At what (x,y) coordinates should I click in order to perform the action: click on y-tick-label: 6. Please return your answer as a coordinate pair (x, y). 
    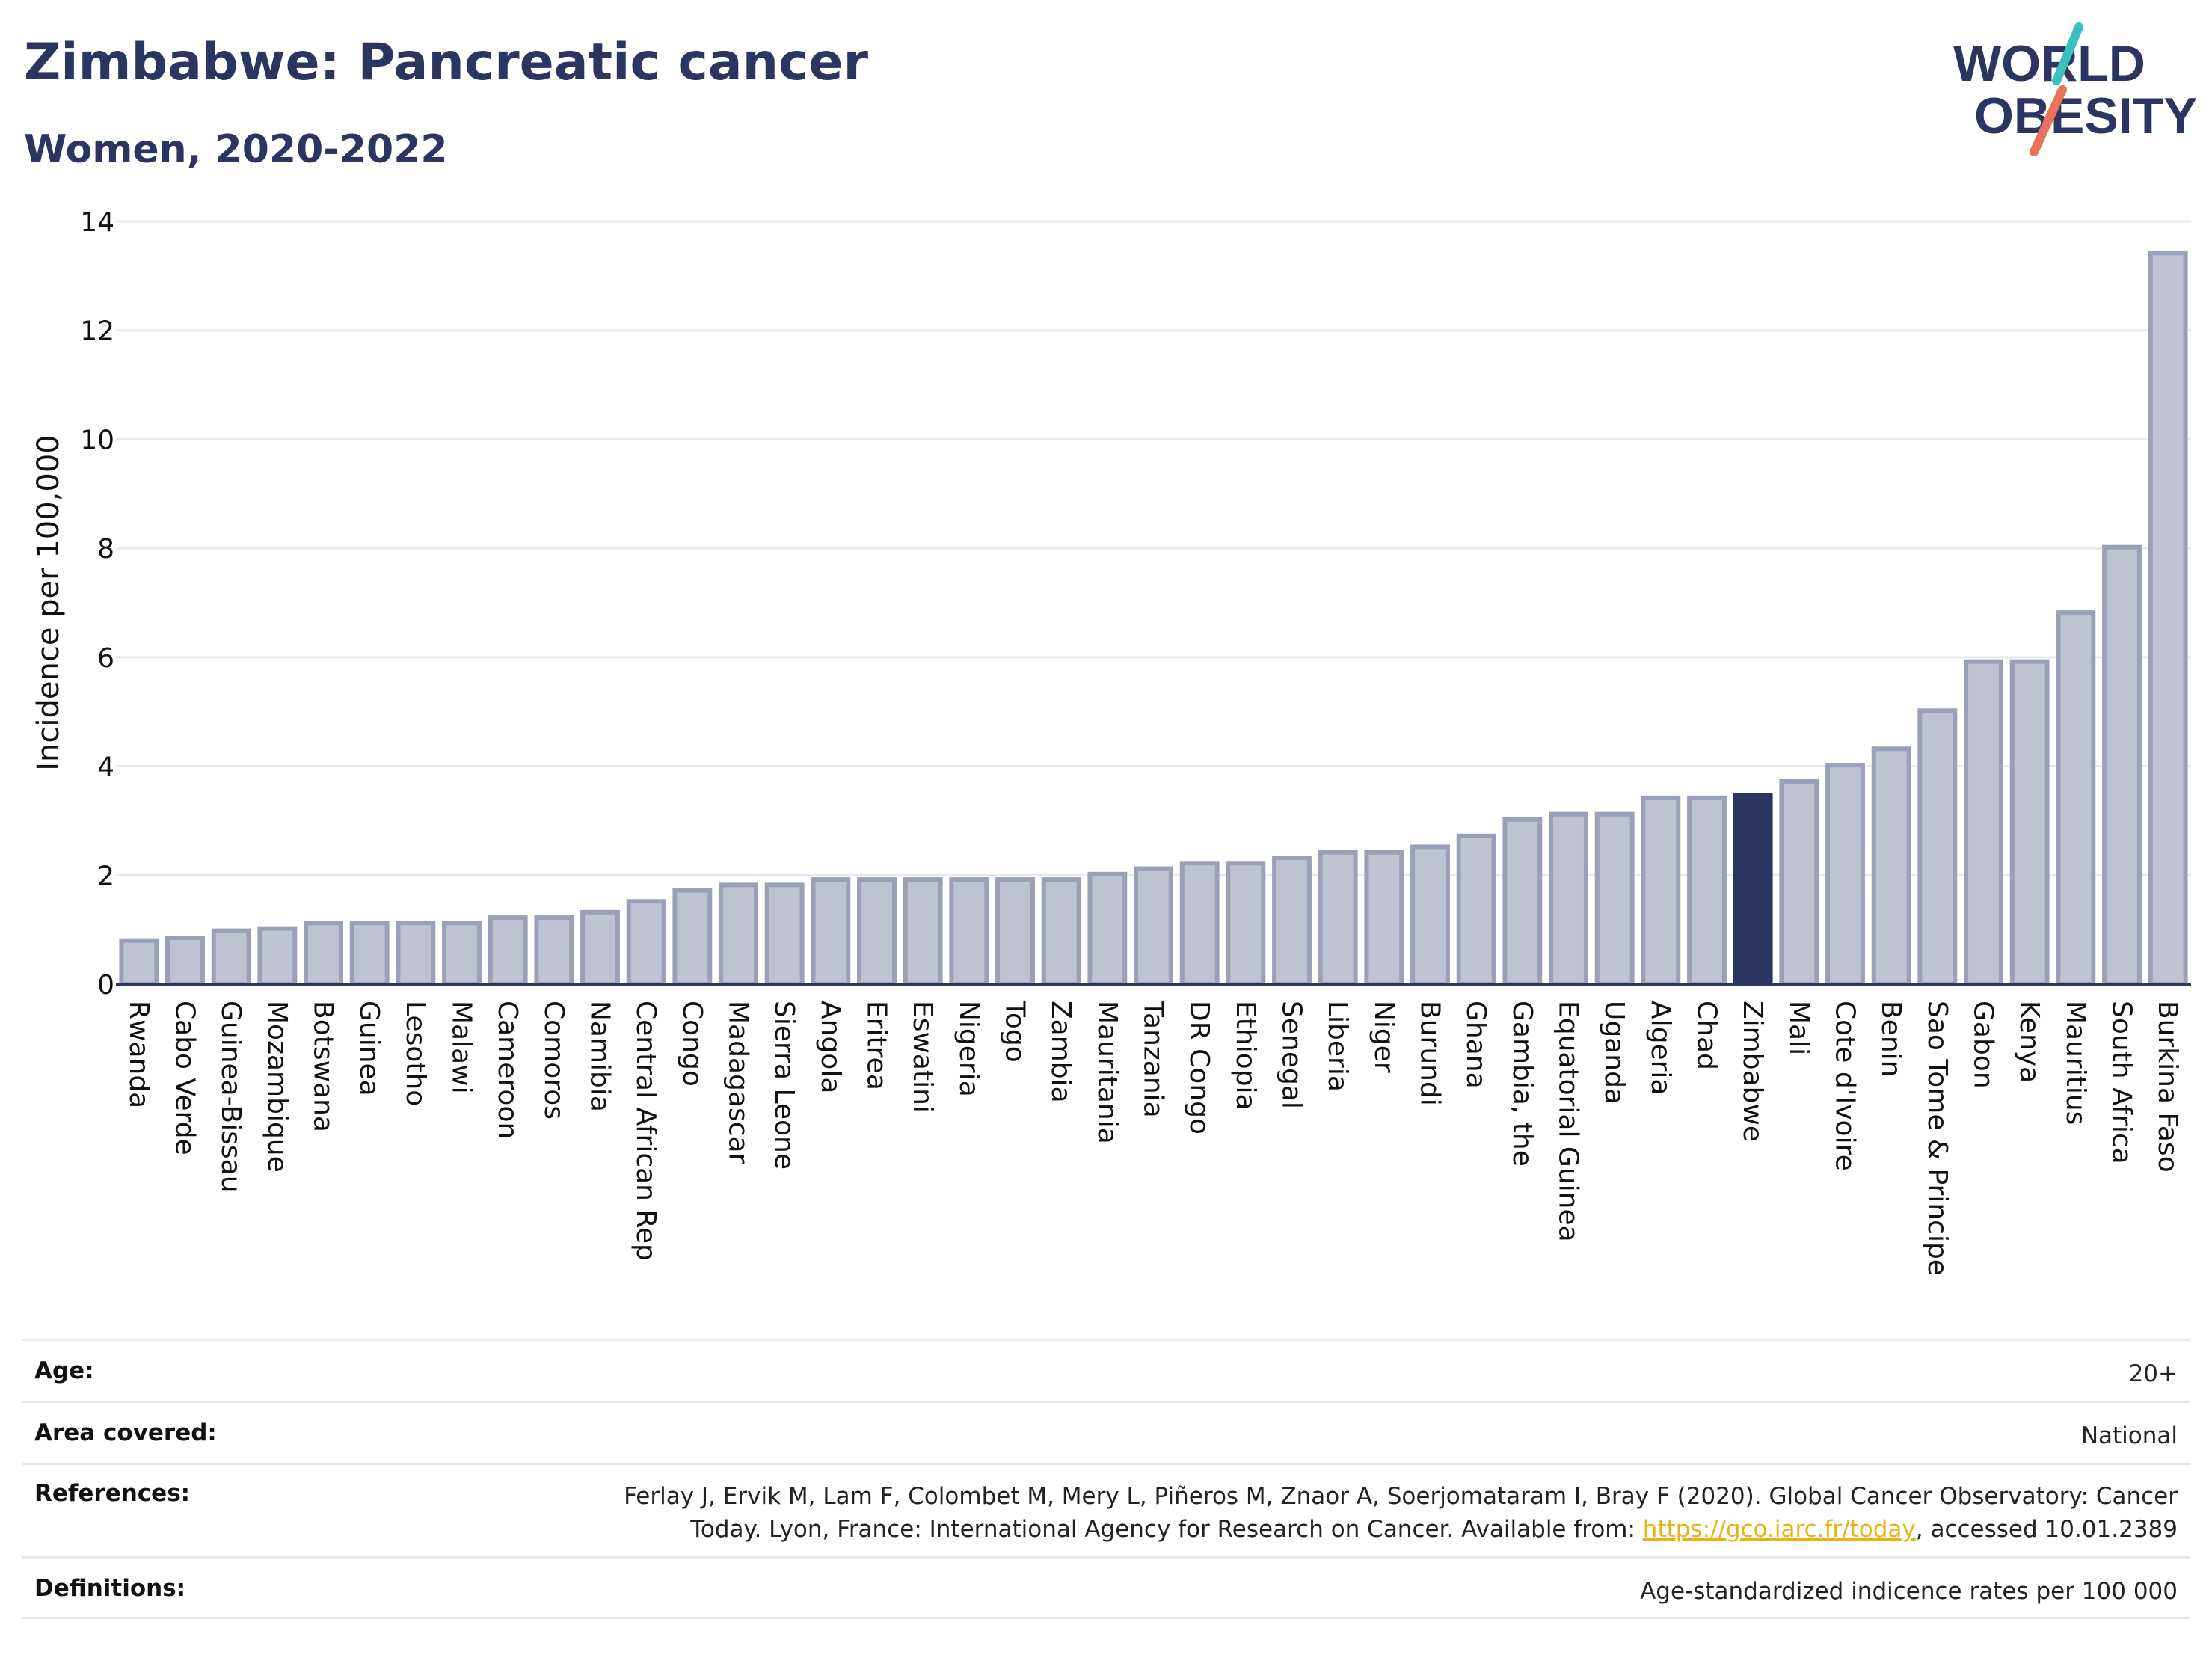
    Looking at the image, I should click on (105, 658).